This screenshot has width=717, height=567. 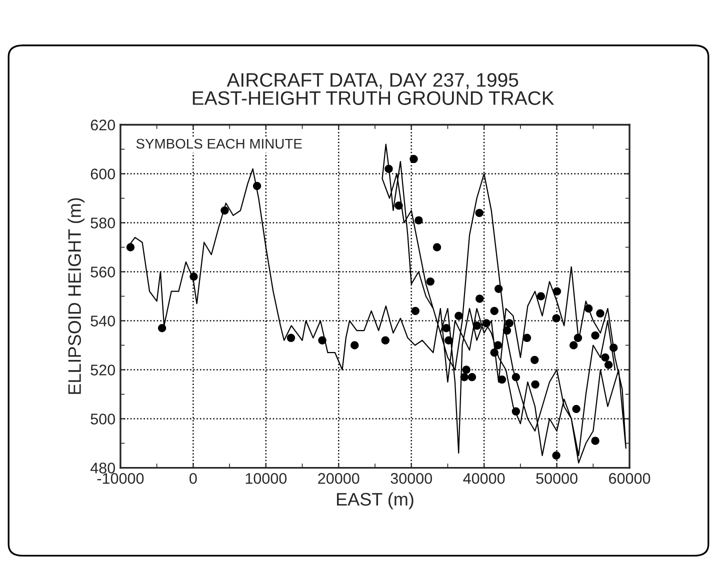 I want to click on y-tick-label: 500, so click(x=102, y=419).